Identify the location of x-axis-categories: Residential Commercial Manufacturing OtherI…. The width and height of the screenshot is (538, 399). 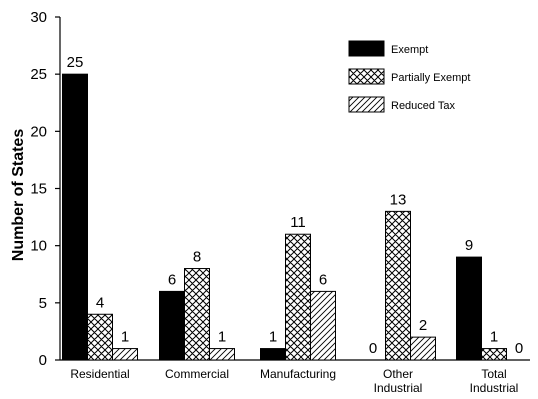
(294, 381).